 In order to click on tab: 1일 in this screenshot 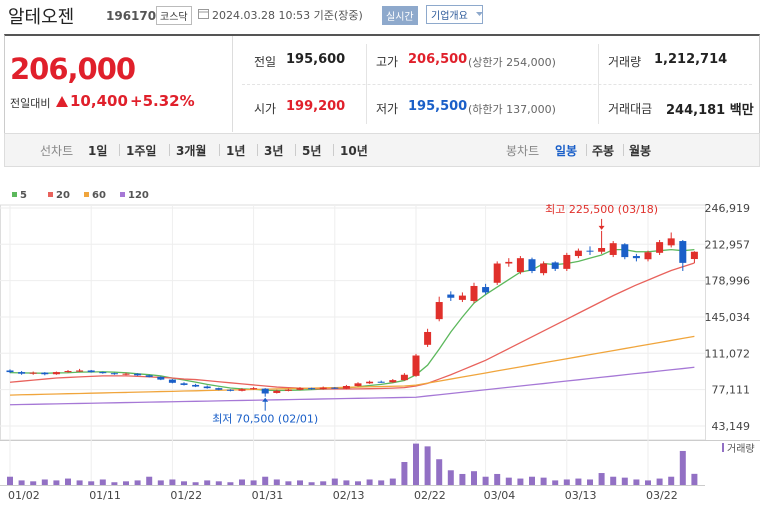, I will do `click(98, 151)`.